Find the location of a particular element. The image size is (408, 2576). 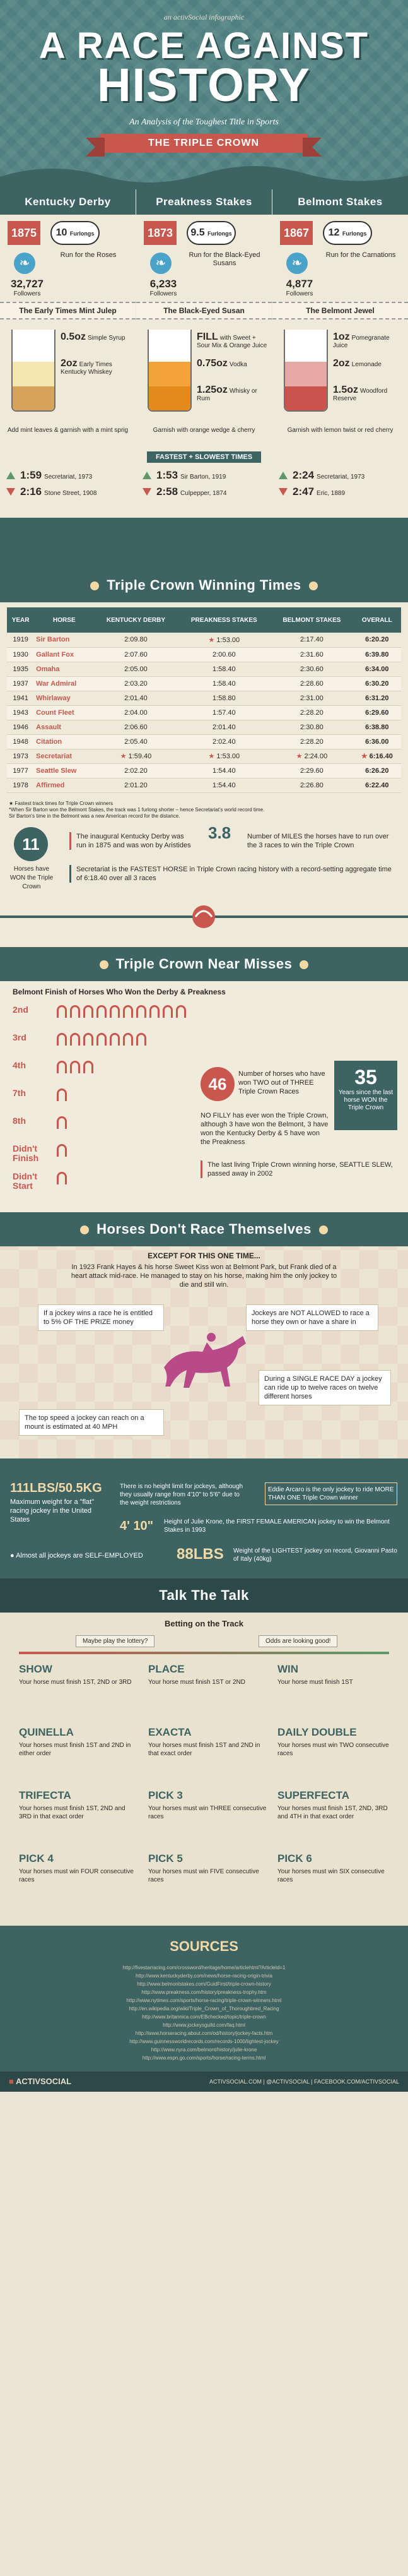

table-cell: ★ 2:24.00 is located at coordinates (312, 756).